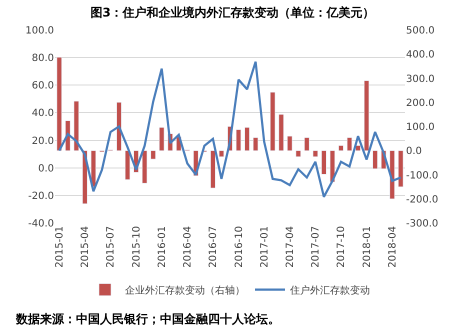 Image resolution: width=465 pixels, height=333 pixels. I want to click on x-tick-label: 2015-04, so click(86, 247).